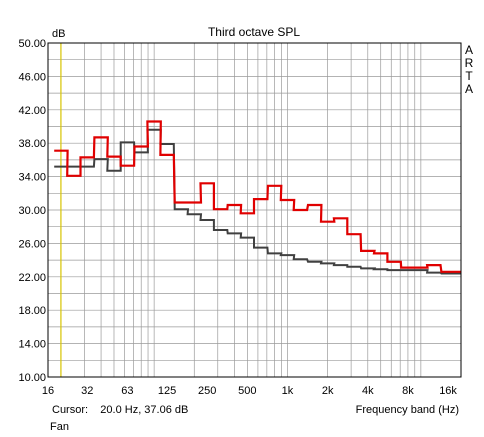 This screenshot has width=484, height=437. Describe the element at coordinates (120, 410) in the screenshot. I see `cursor-readout: Cursor: 20.0 Hz, 37.06 dB` at that location.